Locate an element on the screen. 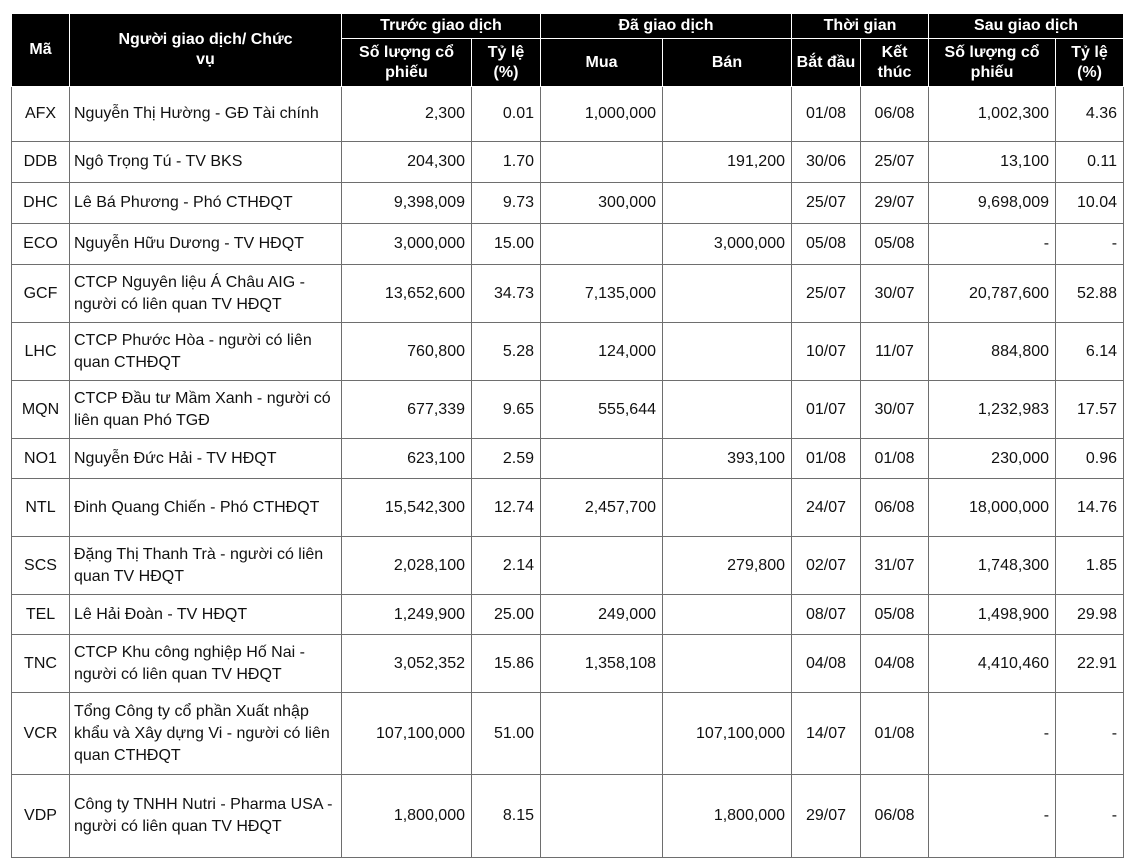  cell-so-luong-sau: 1,748,300 is located at coordinates (992, 565).